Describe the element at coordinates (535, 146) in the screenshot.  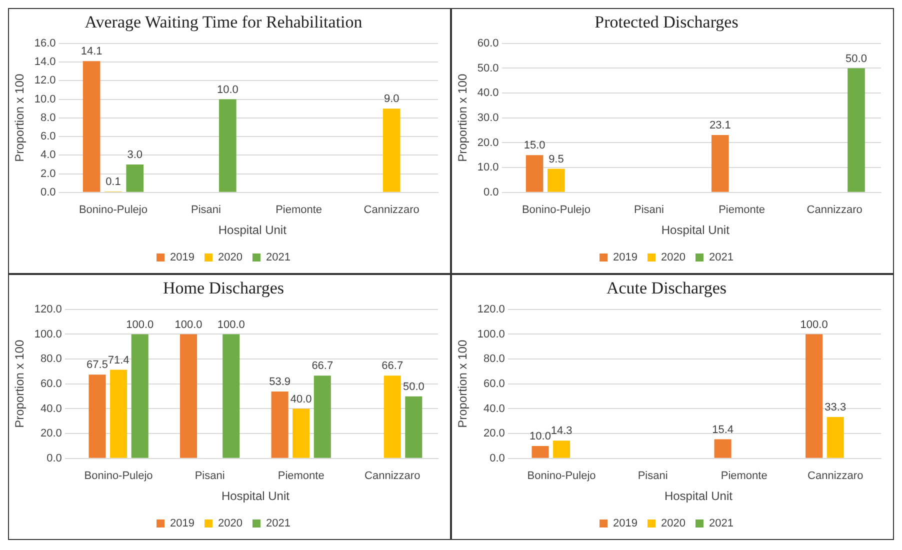
I see `data-label: 15.0` at that location.